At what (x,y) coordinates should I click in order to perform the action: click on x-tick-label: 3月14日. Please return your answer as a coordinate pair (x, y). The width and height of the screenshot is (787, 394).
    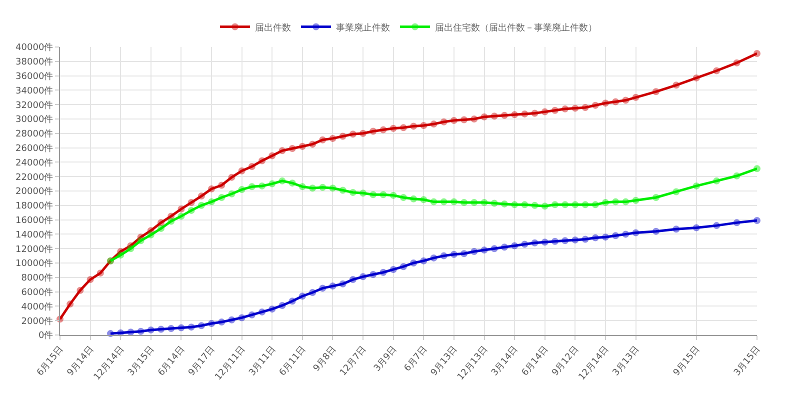
    Looking at the image, I should click on (505, 361).